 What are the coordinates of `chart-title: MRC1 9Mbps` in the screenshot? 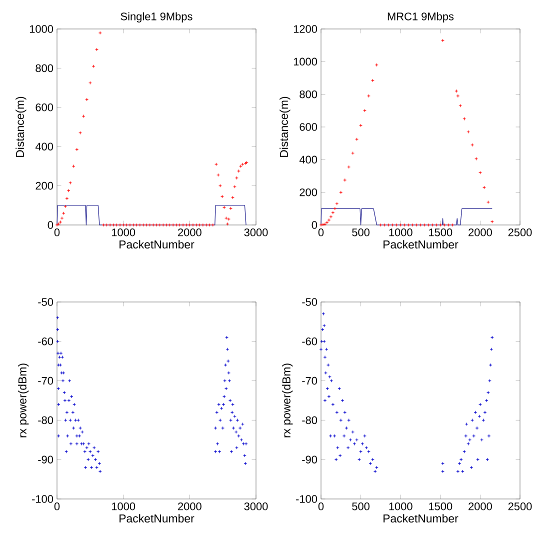 It's located at (421, 17).